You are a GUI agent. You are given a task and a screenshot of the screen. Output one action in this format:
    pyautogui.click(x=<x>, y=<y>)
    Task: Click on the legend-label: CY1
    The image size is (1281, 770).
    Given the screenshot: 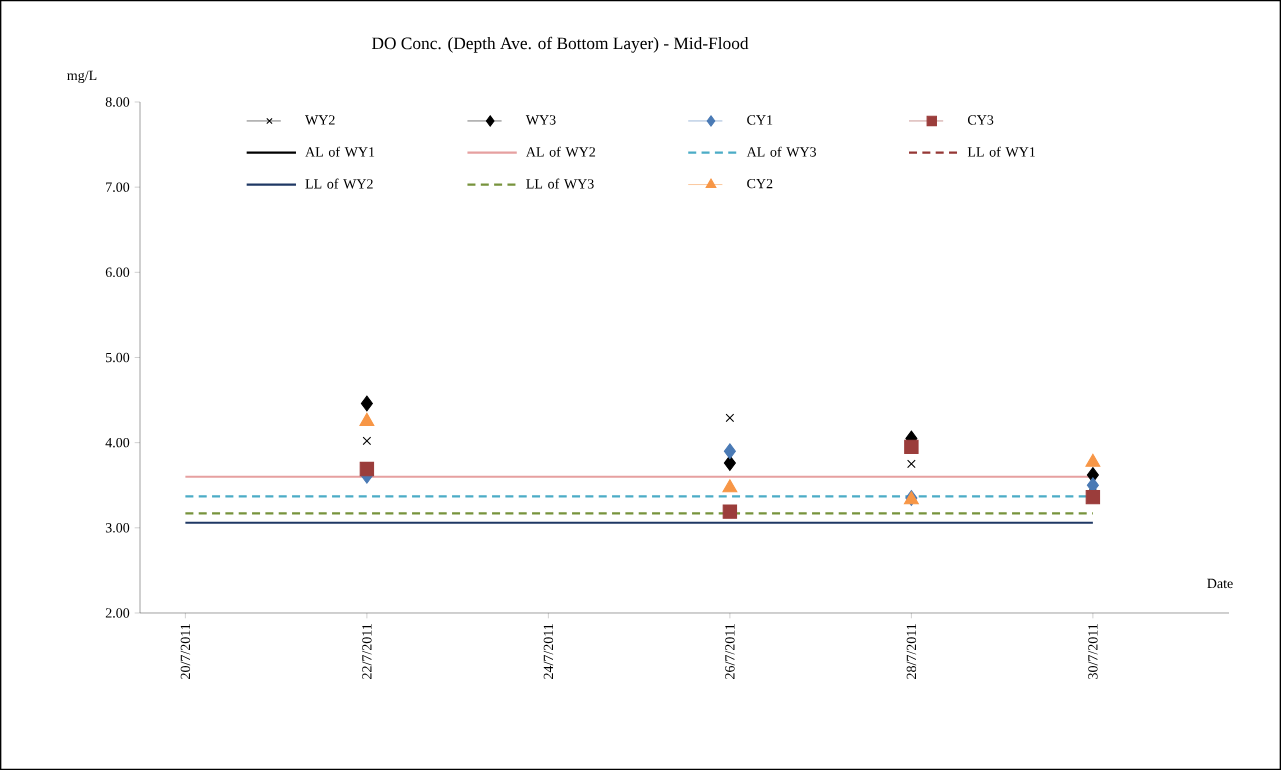 What is the action you would take?
    pyautogui.click(x=760, y=120)
    